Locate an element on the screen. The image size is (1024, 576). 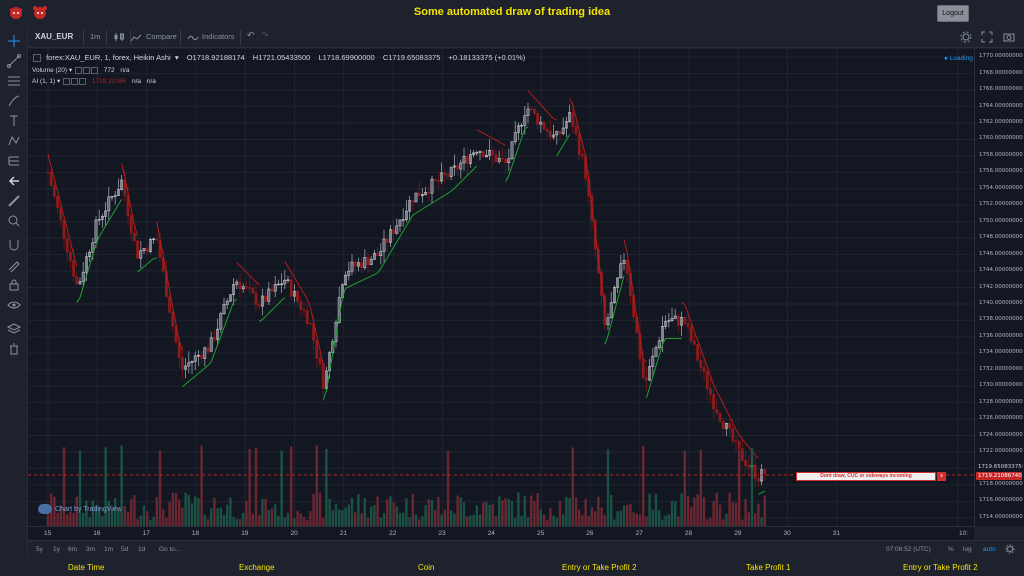
trend-line-icon is located at coordinates (14, 61).